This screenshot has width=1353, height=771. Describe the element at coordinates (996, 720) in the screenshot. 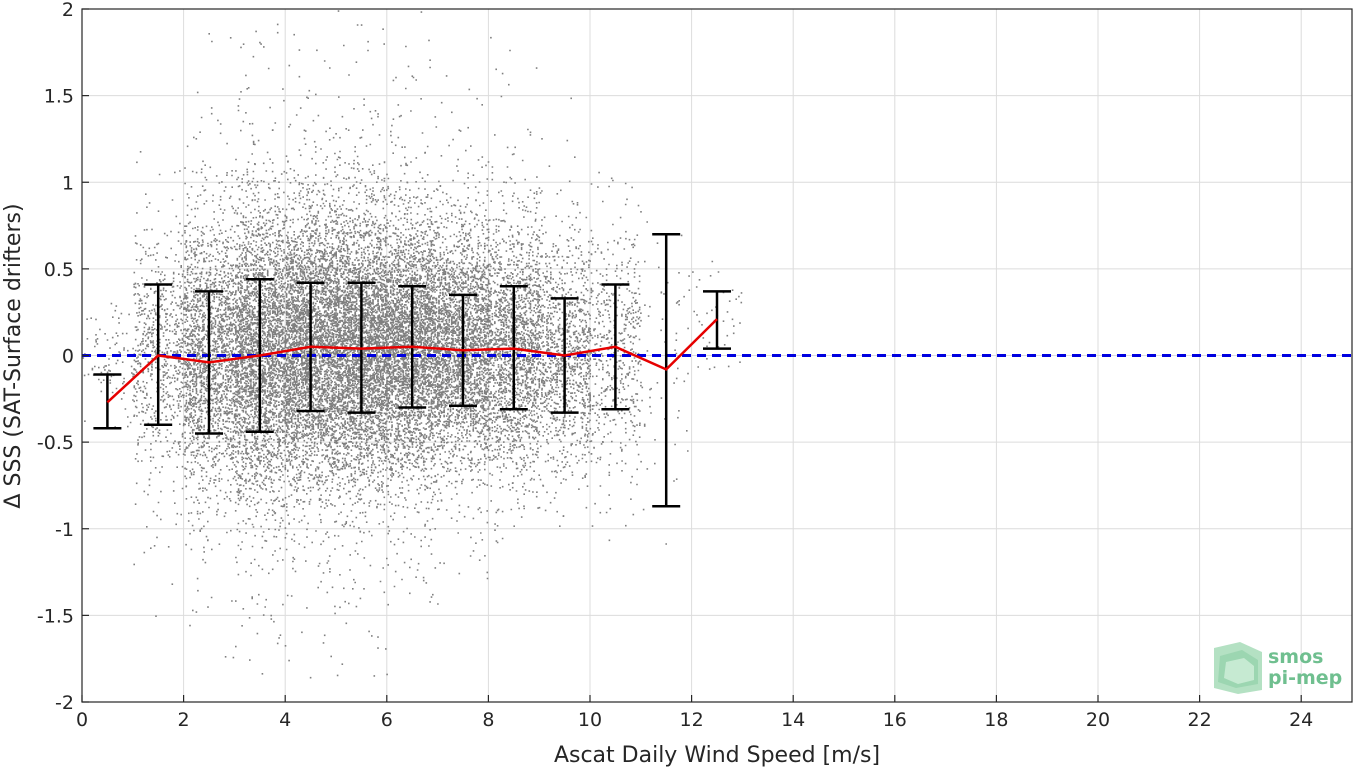

I see `x-tick-label: 18` at that location.